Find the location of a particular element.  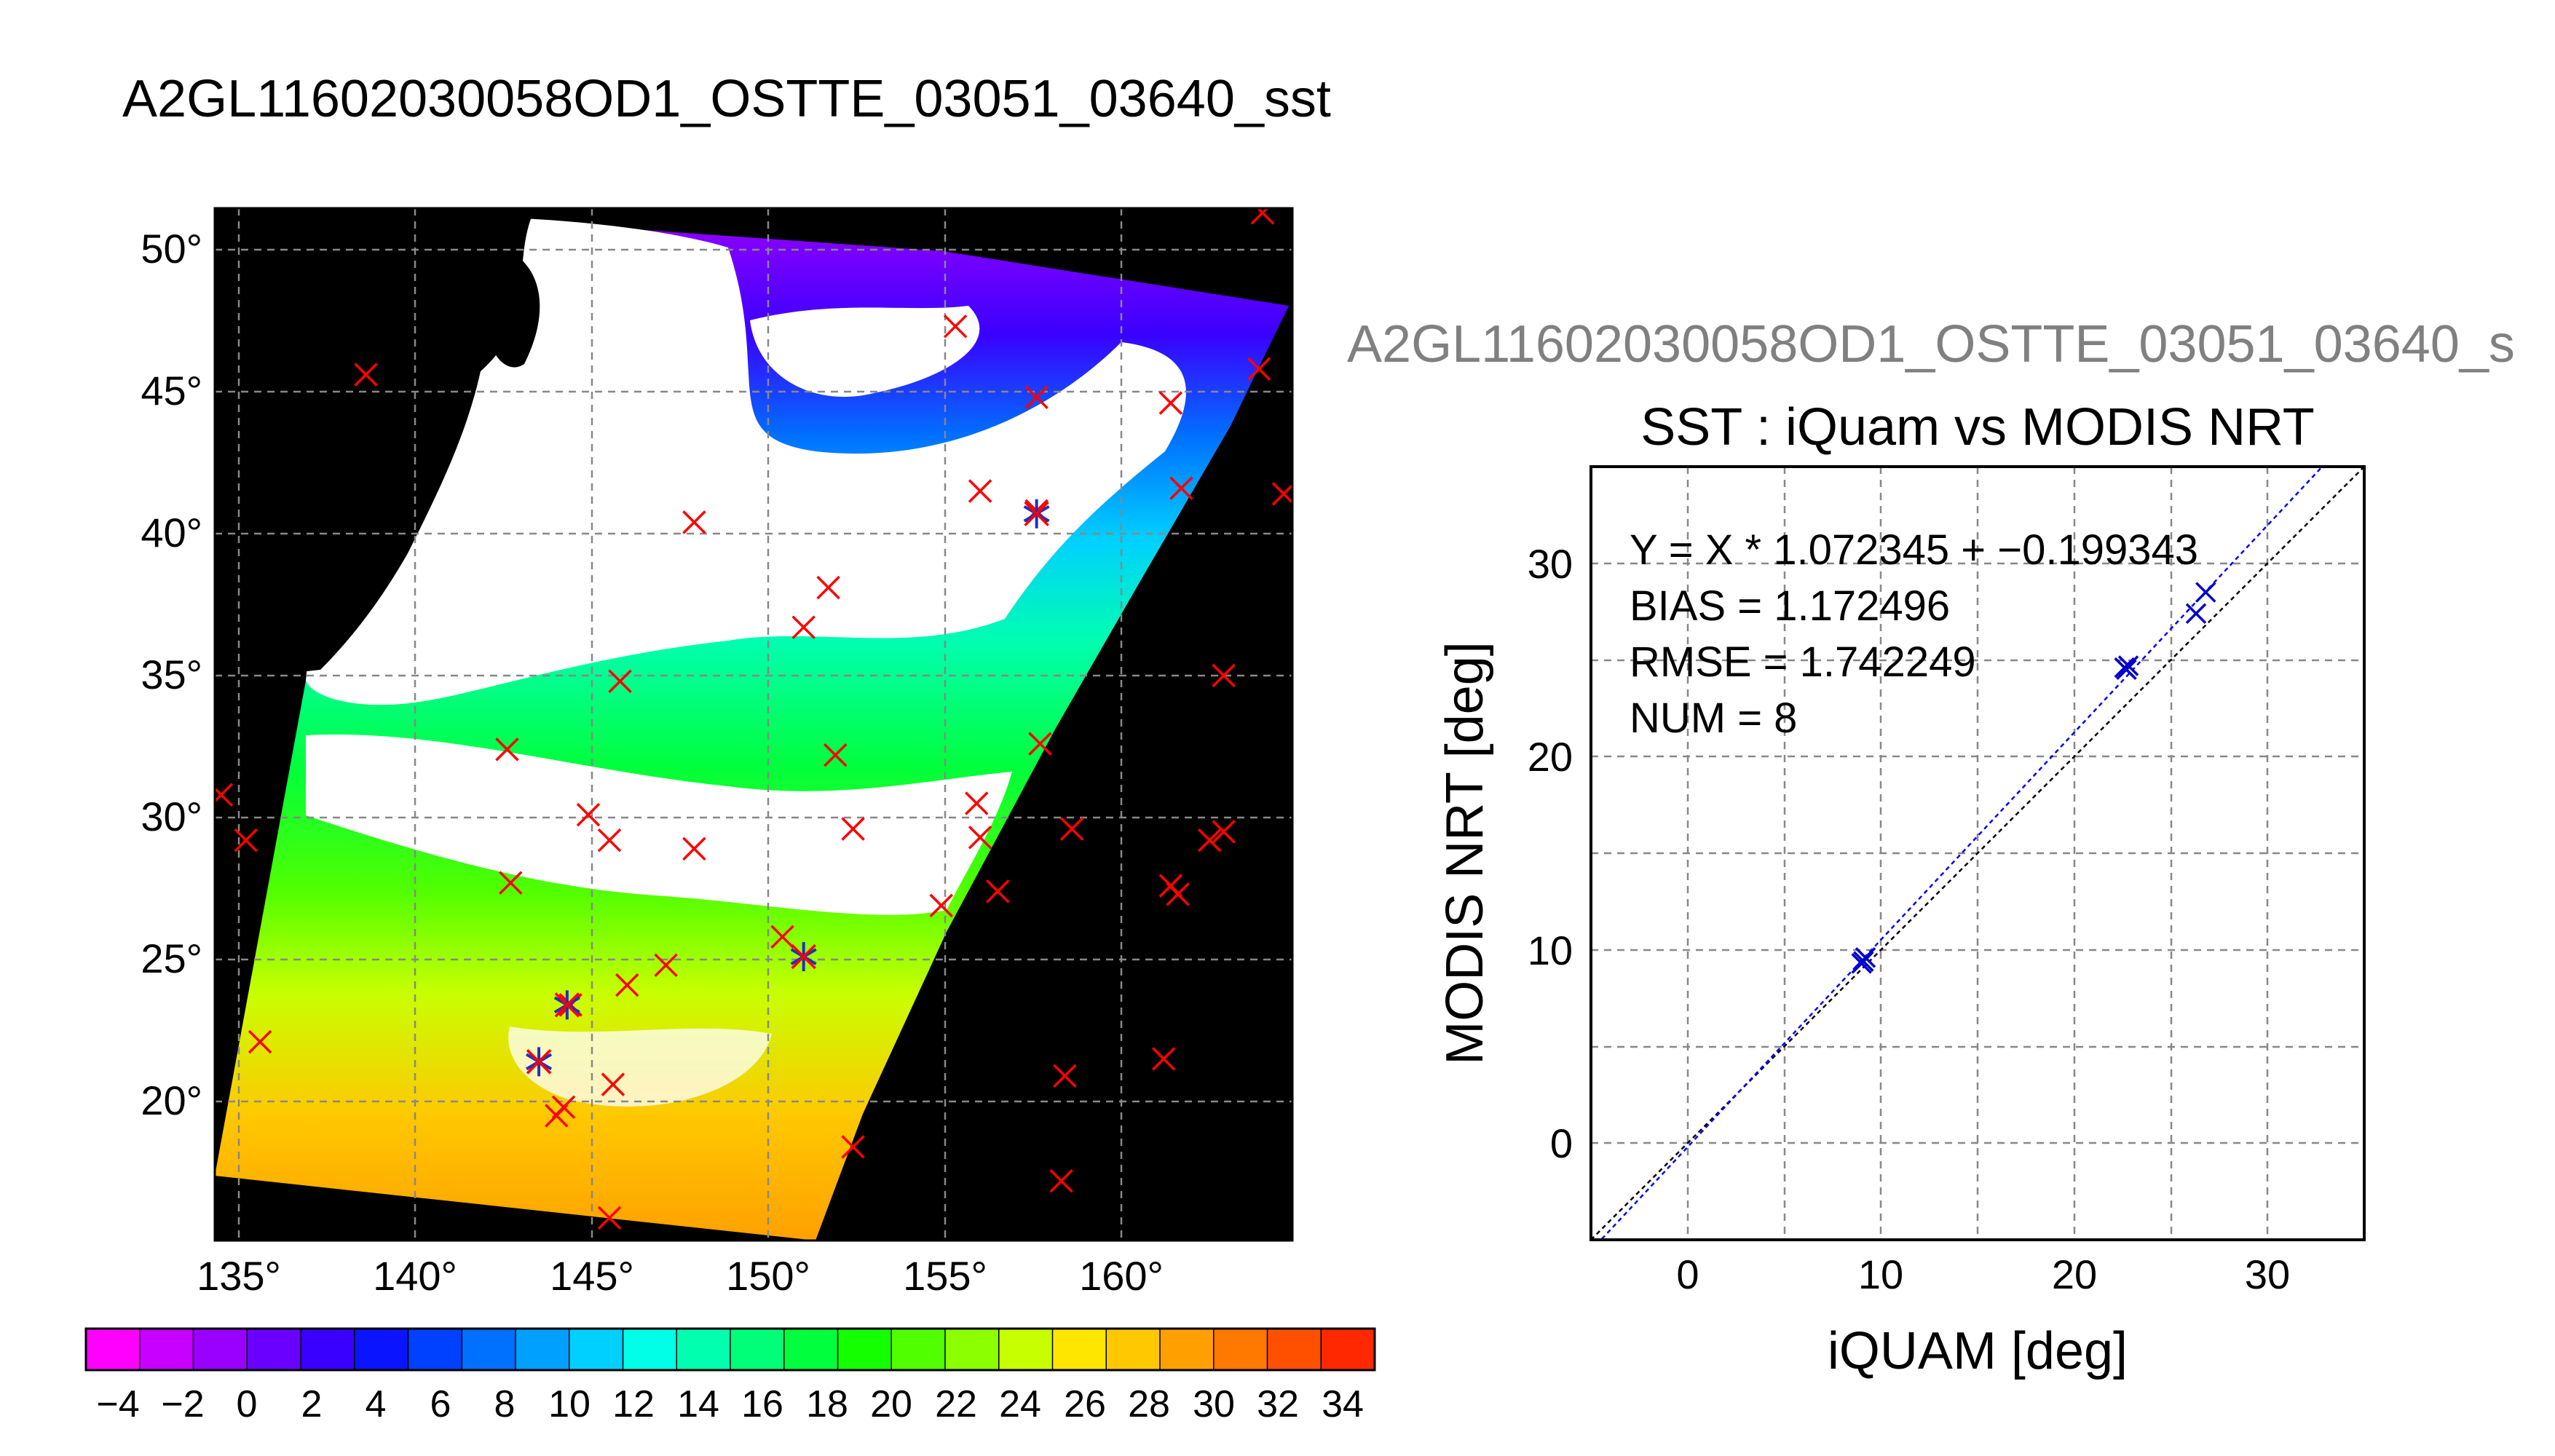

y-axis-label: MODIS NRT [deg] is located at coordinates (1465, 853).